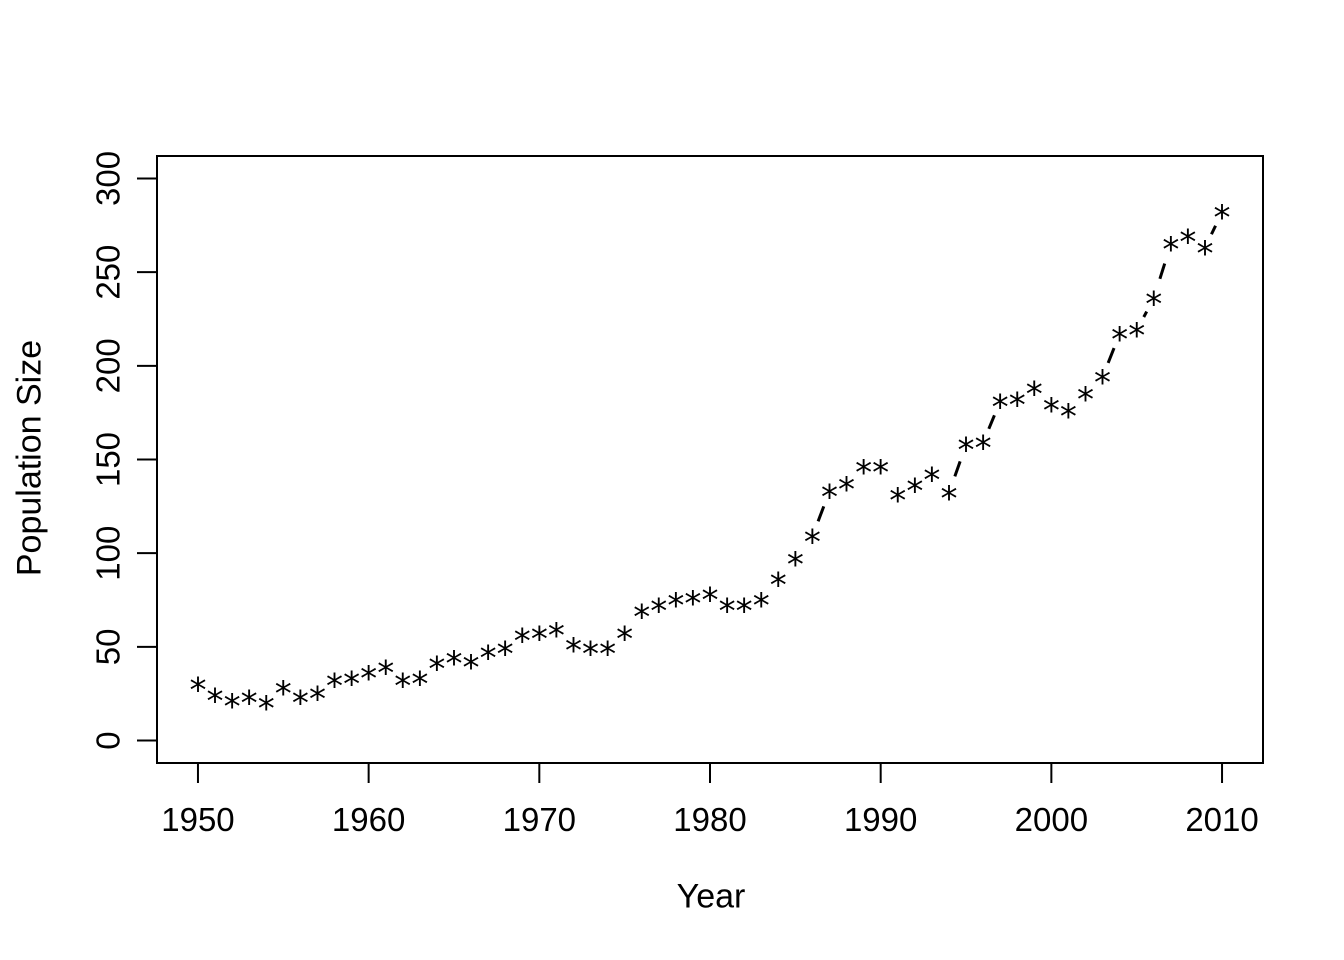 This screenshot has width=1344, height=960. Describe the element at coordinates (108, 365) in the screenshot. I see `y-axis-tick-label: 200` at that location.